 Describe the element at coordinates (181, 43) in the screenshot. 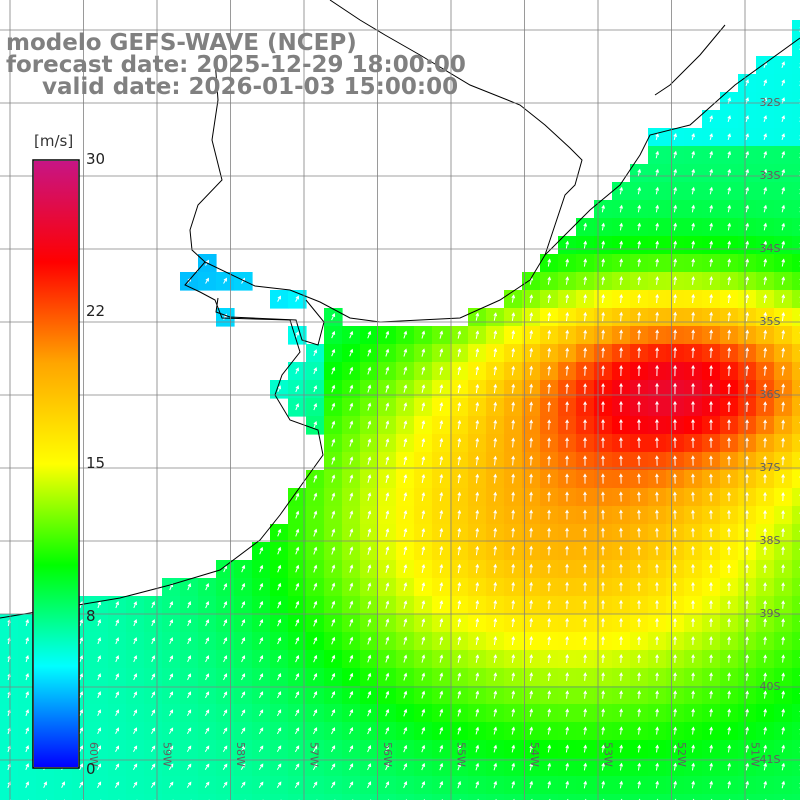

I see `title-model: modelo GEFS-WAVE (NCEP)` at that location.